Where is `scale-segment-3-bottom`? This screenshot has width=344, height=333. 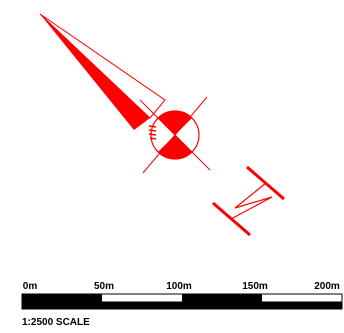
scale-segment-3-bottom is located at coordinates (222, 305).